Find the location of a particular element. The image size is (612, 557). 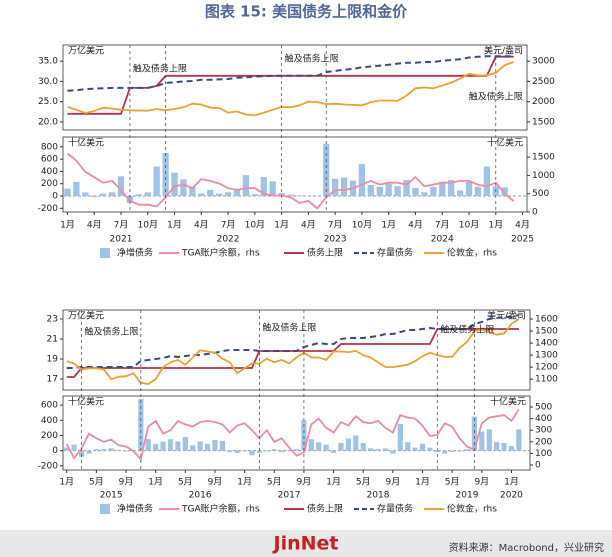

y2-tick-label: 1400 is located at coordinates (546, 344).